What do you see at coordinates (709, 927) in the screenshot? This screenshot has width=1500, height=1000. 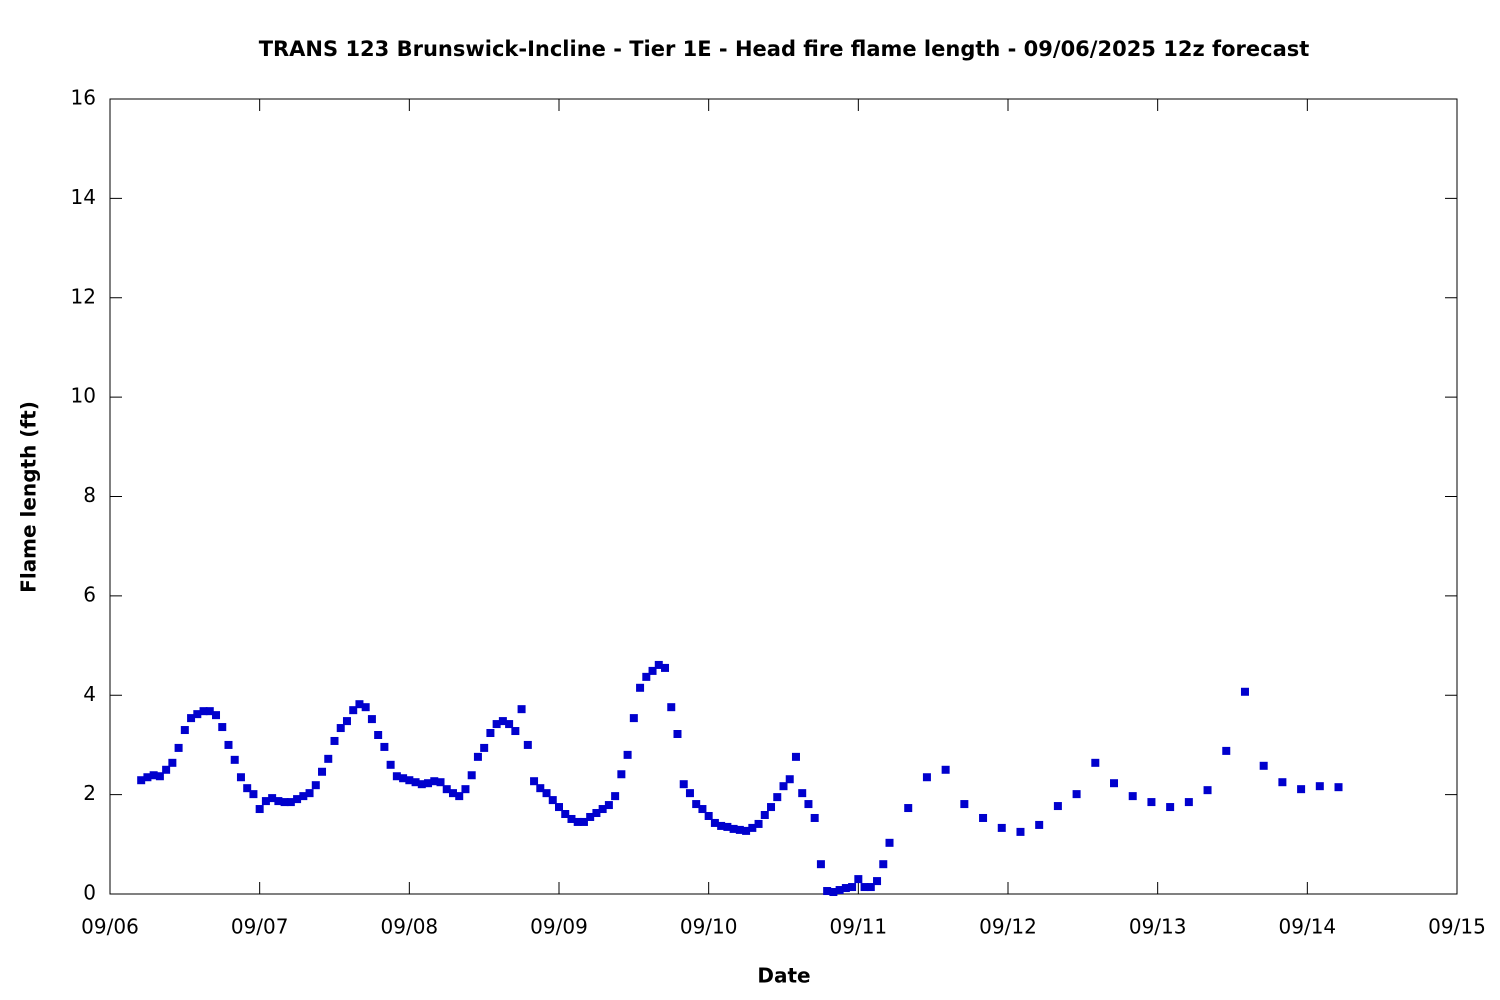 I see `x-tick-label: 09/10` at bounding box center [709, 927].